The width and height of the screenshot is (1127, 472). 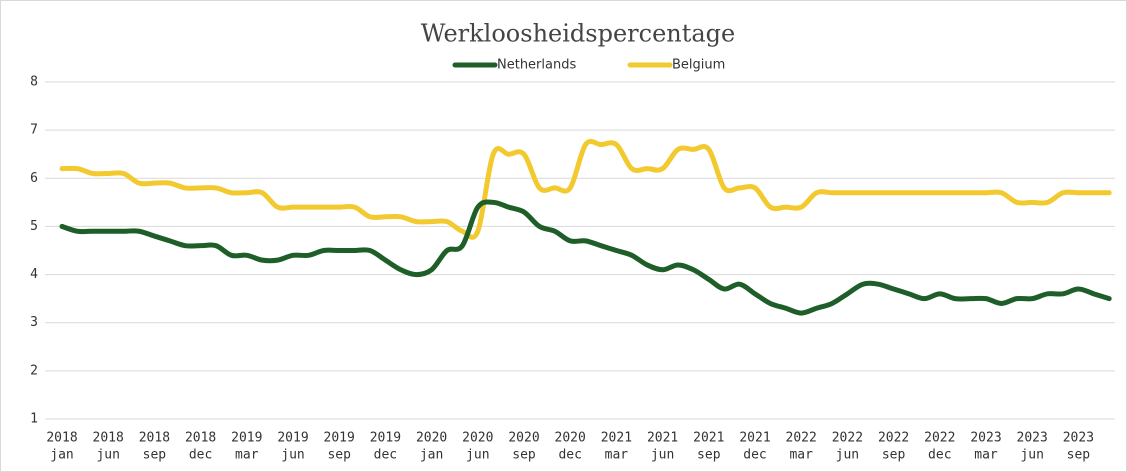 I want to click on chart-title: Werkloosheidspercentage, so click(x=578, y=34).